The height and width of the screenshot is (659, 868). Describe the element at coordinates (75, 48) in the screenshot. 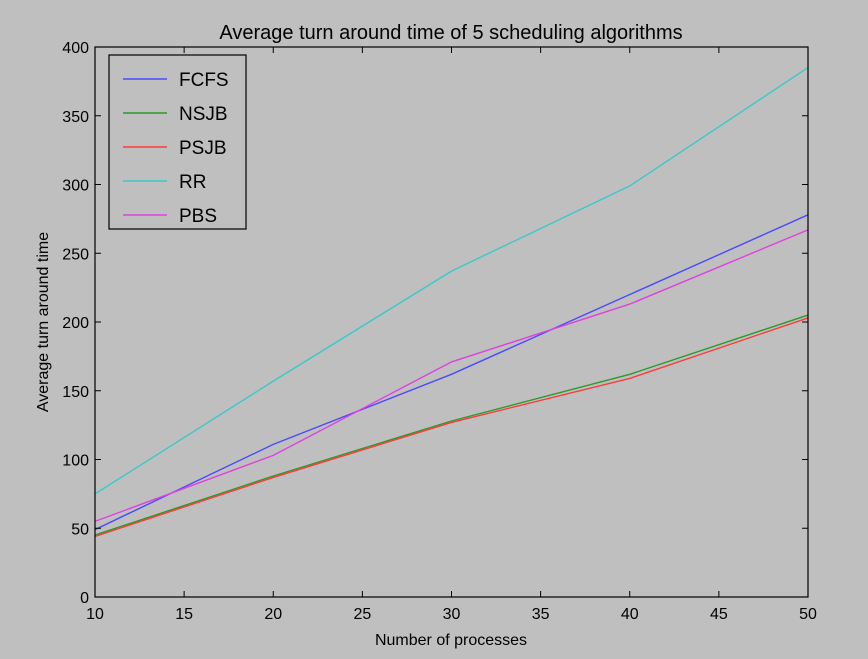

I see `y-tick-label: 400` at that location.